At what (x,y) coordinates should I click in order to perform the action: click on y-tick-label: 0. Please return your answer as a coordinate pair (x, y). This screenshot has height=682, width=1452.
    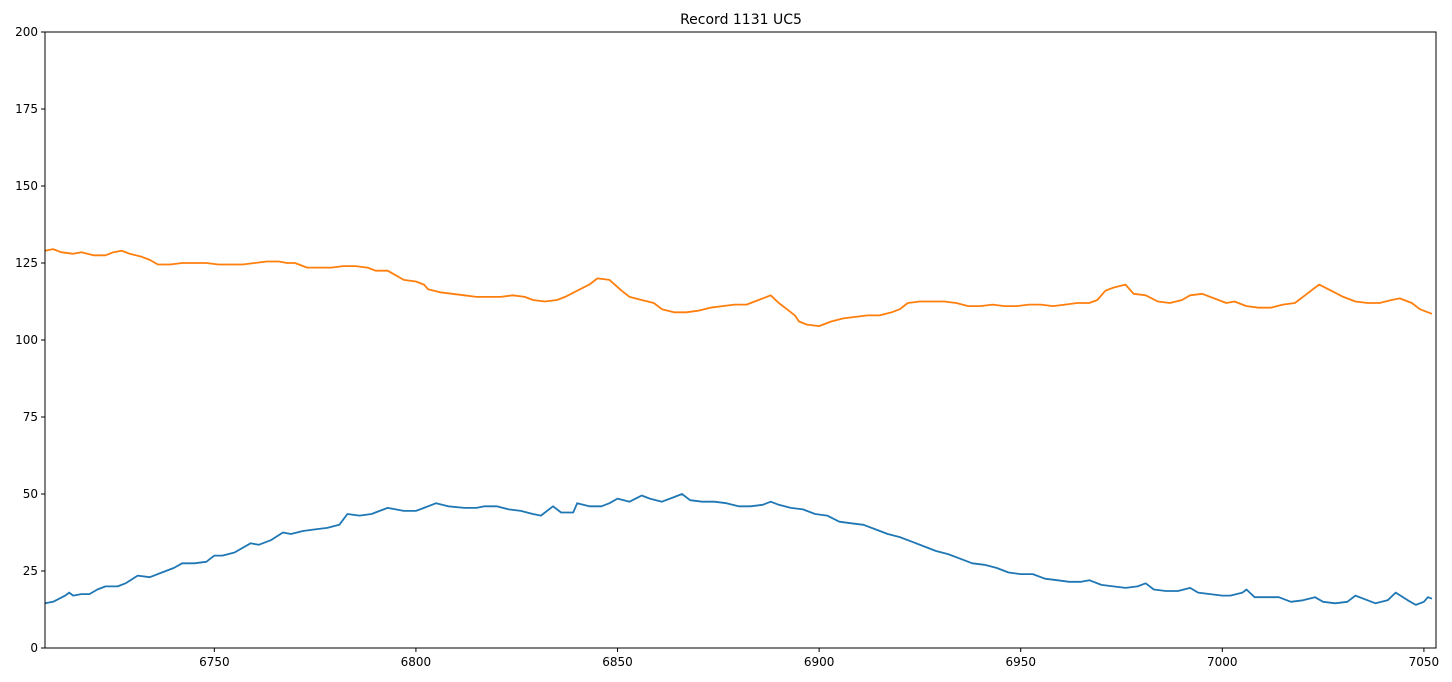
    Looking at the image, I should click on (34, 648).